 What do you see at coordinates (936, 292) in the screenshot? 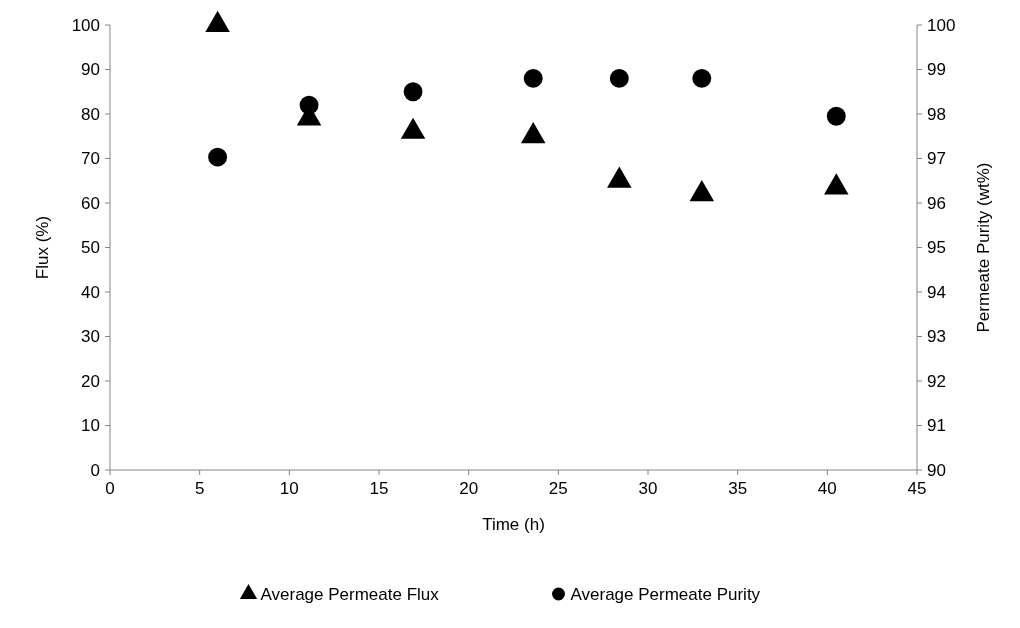
I see `y2-tick-label: 94` at bounding box center [936, 292].